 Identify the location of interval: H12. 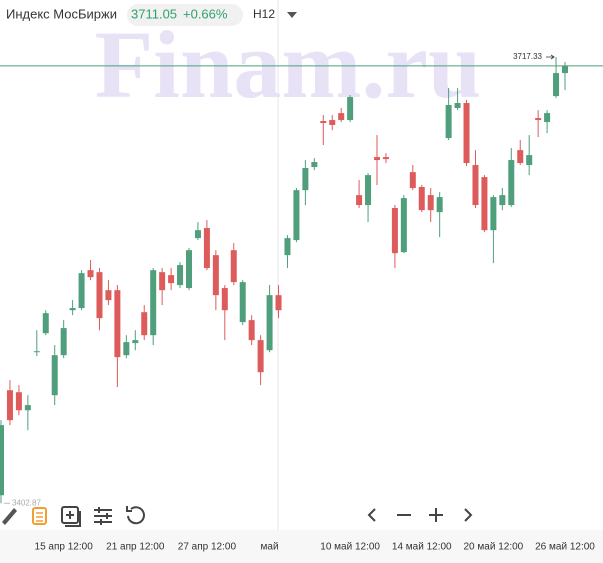
(264, 14).